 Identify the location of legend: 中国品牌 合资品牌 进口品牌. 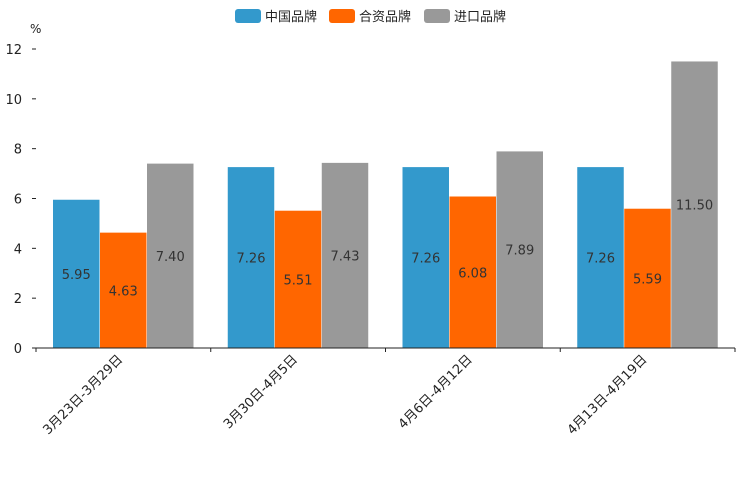
(370, 17).